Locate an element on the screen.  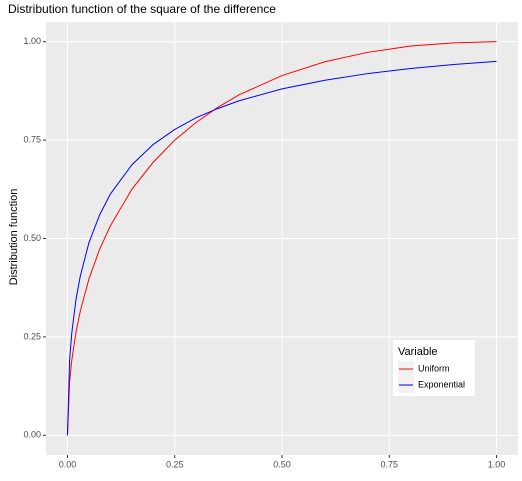
legend: Variable Uniform Exponential is located at coordinates (434, 368).